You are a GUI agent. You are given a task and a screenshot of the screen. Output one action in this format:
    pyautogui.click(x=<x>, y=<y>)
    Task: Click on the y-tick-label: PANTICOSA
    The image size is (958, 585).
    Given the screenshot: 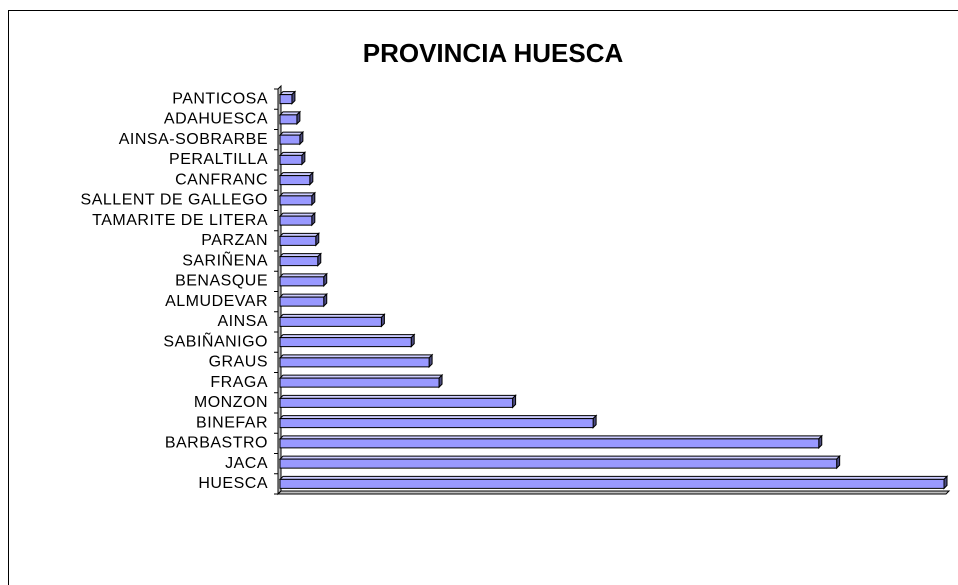 What is the action you would take?
    pyautogui.click(x=220, y=98)
    